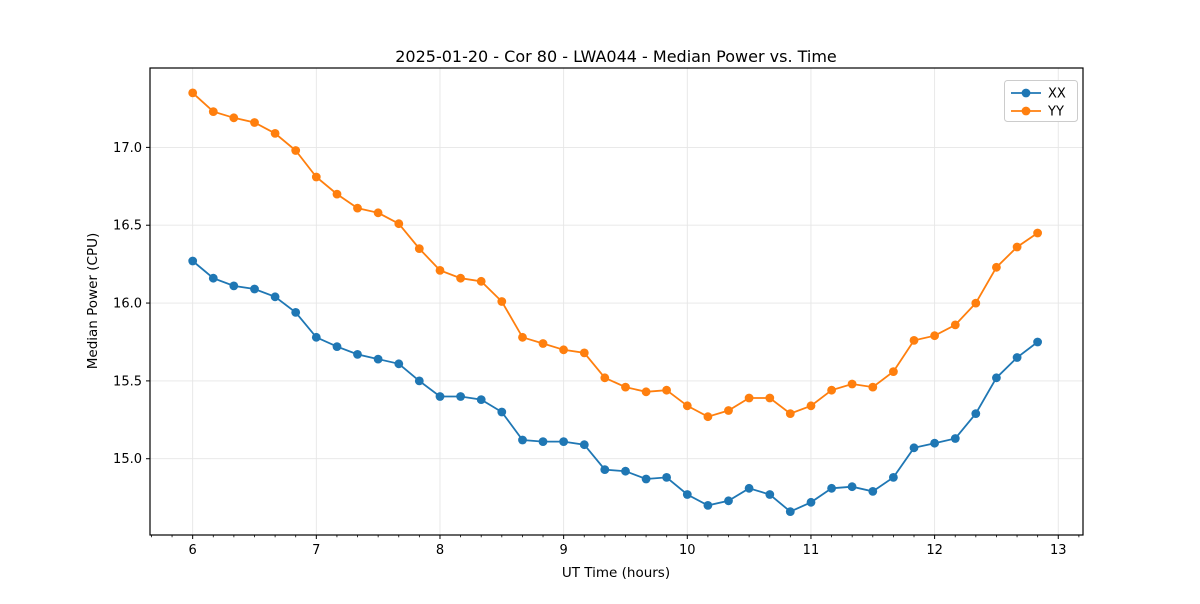 The width and height of the screenshot is (1200, 604). I want to click on legend-box, so click(1041, 101).